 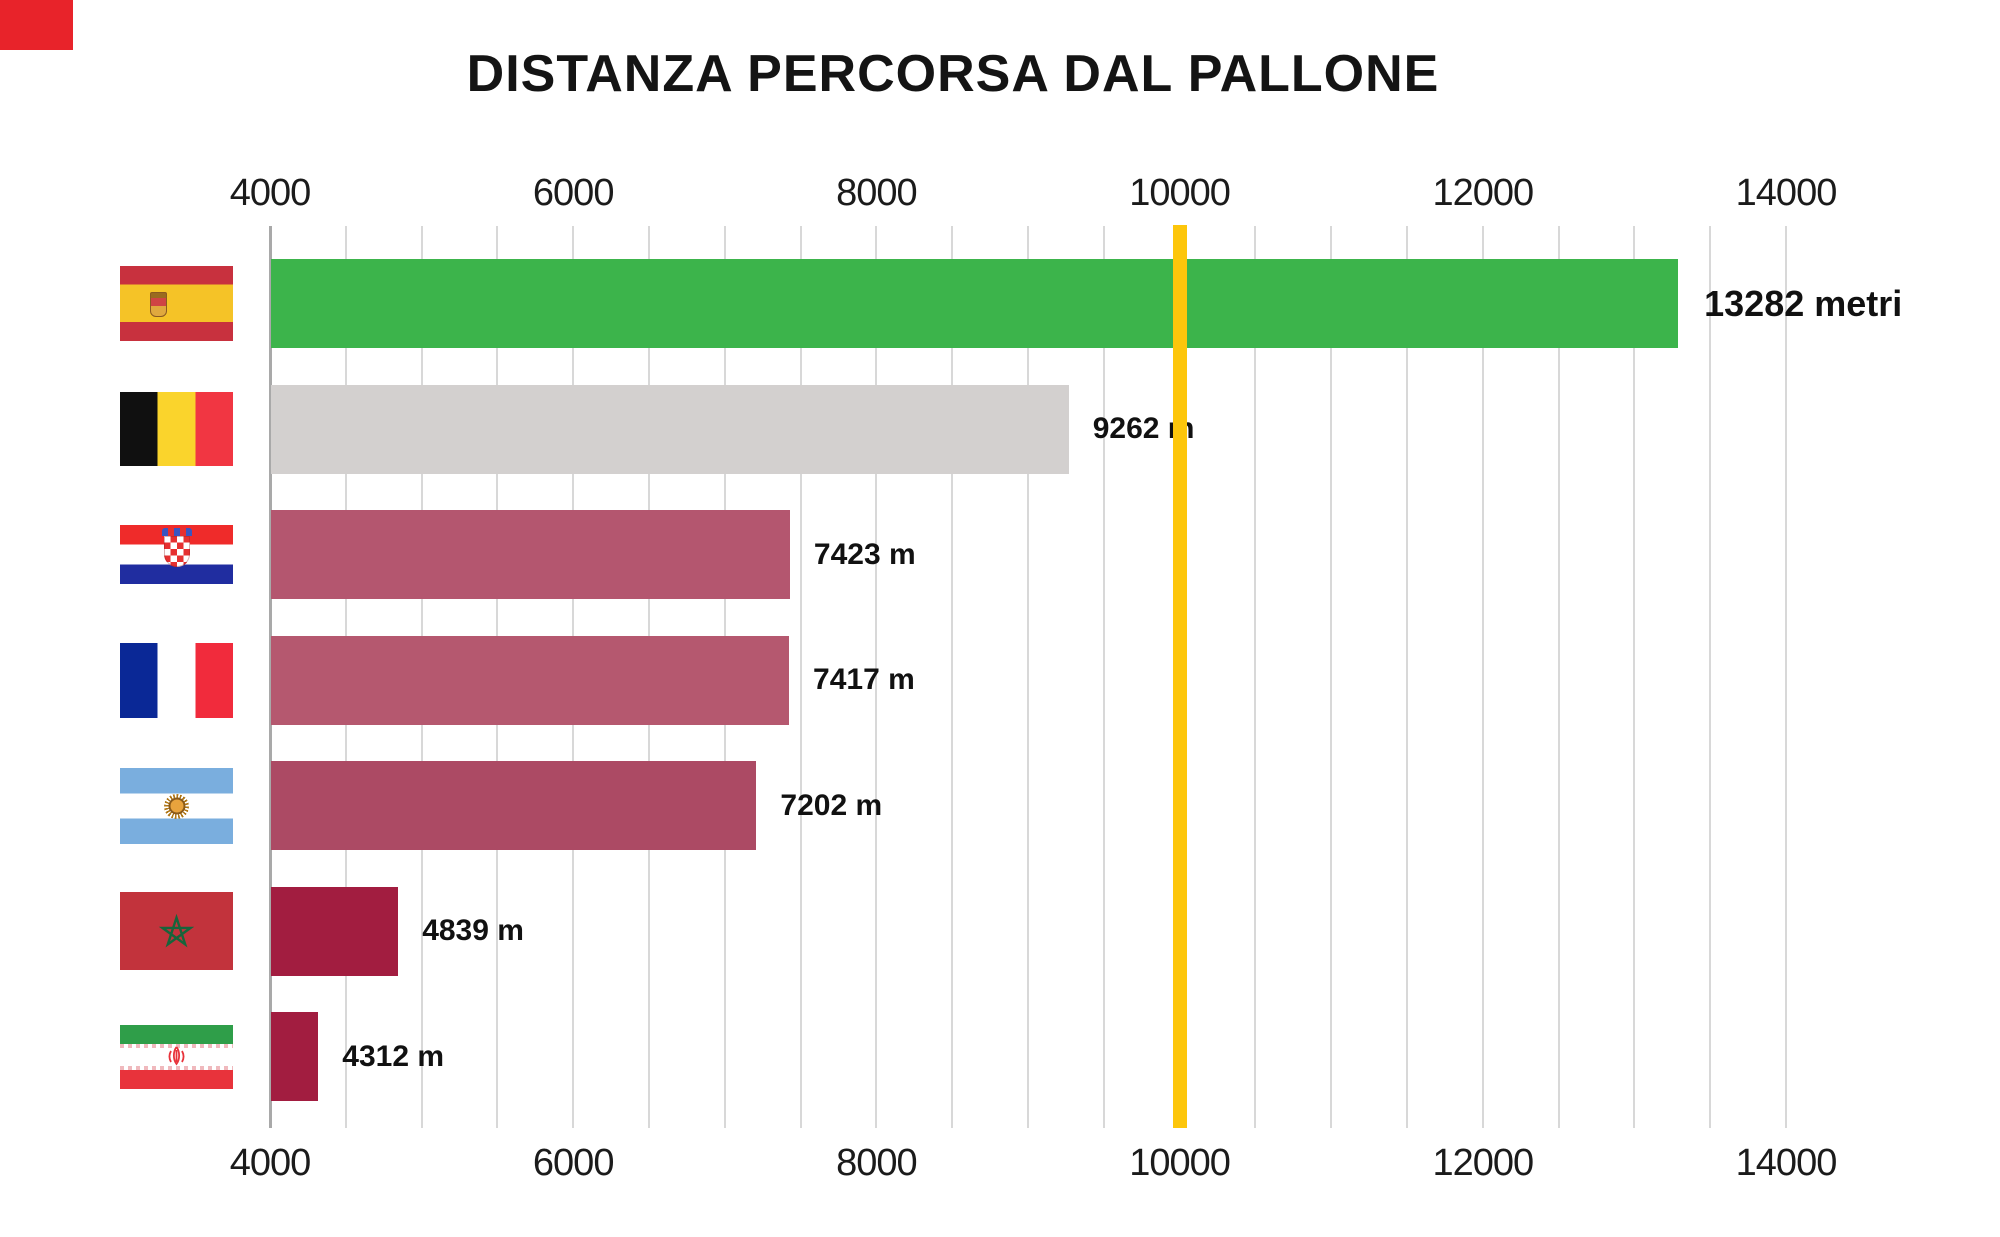 What do you see at coordinates (530, 680) in the screenshot?
I see `bar-francia` at bounding box center [530, 680].